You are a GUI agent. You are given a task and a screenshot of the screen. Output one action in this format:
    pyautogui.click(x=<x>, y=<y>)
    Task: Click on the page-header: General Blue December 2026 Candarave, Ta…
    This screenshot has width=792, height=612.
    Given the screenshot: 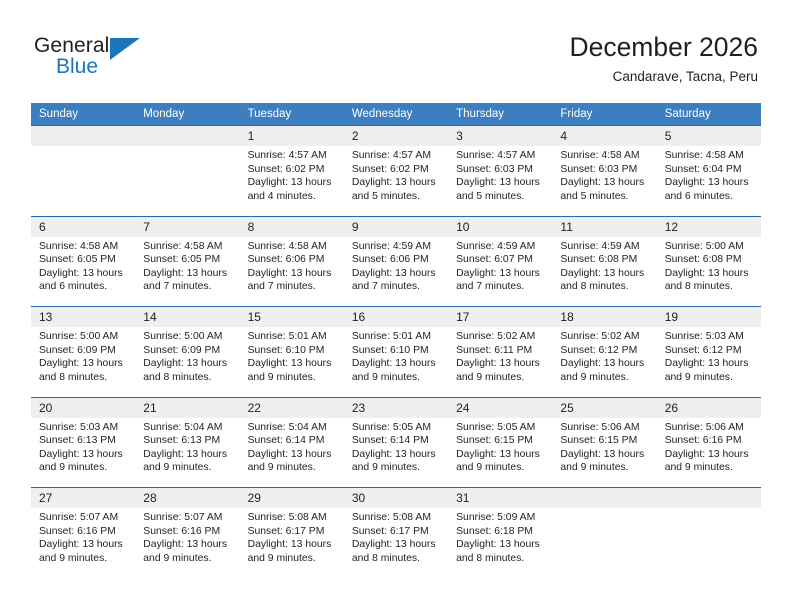 What is the action you would take?
    pyautogui.click(x=396, y=64)
    